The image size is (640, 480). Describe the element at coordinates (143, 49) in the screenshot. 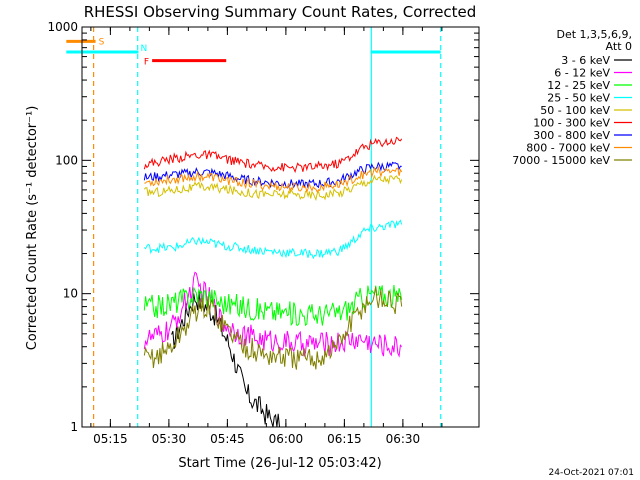

I see `flag-label-n: N` at that location.